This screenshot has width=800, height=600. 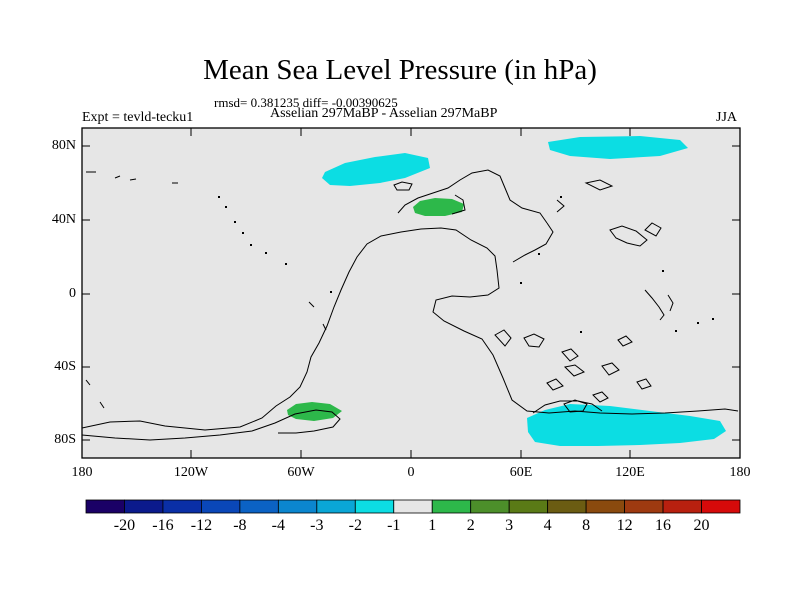 I want to click on colorbar-label: -2, so click(x=355, y=525).